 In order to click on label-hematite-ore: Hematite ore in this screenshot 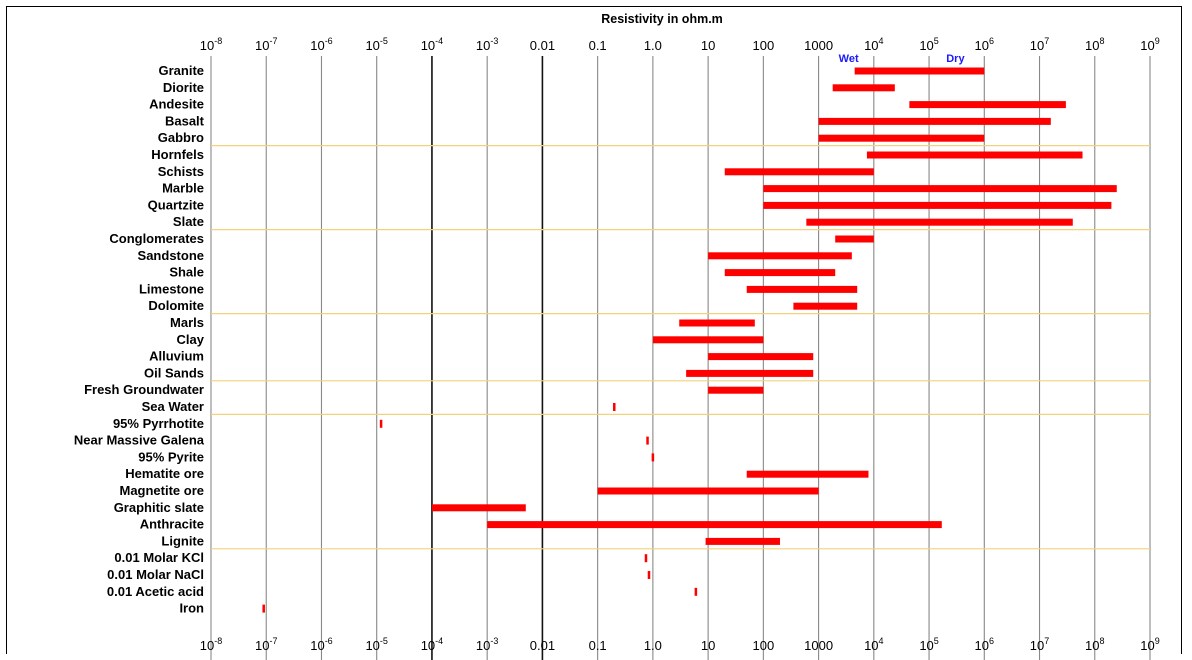, I will do `click(164, 473)`.